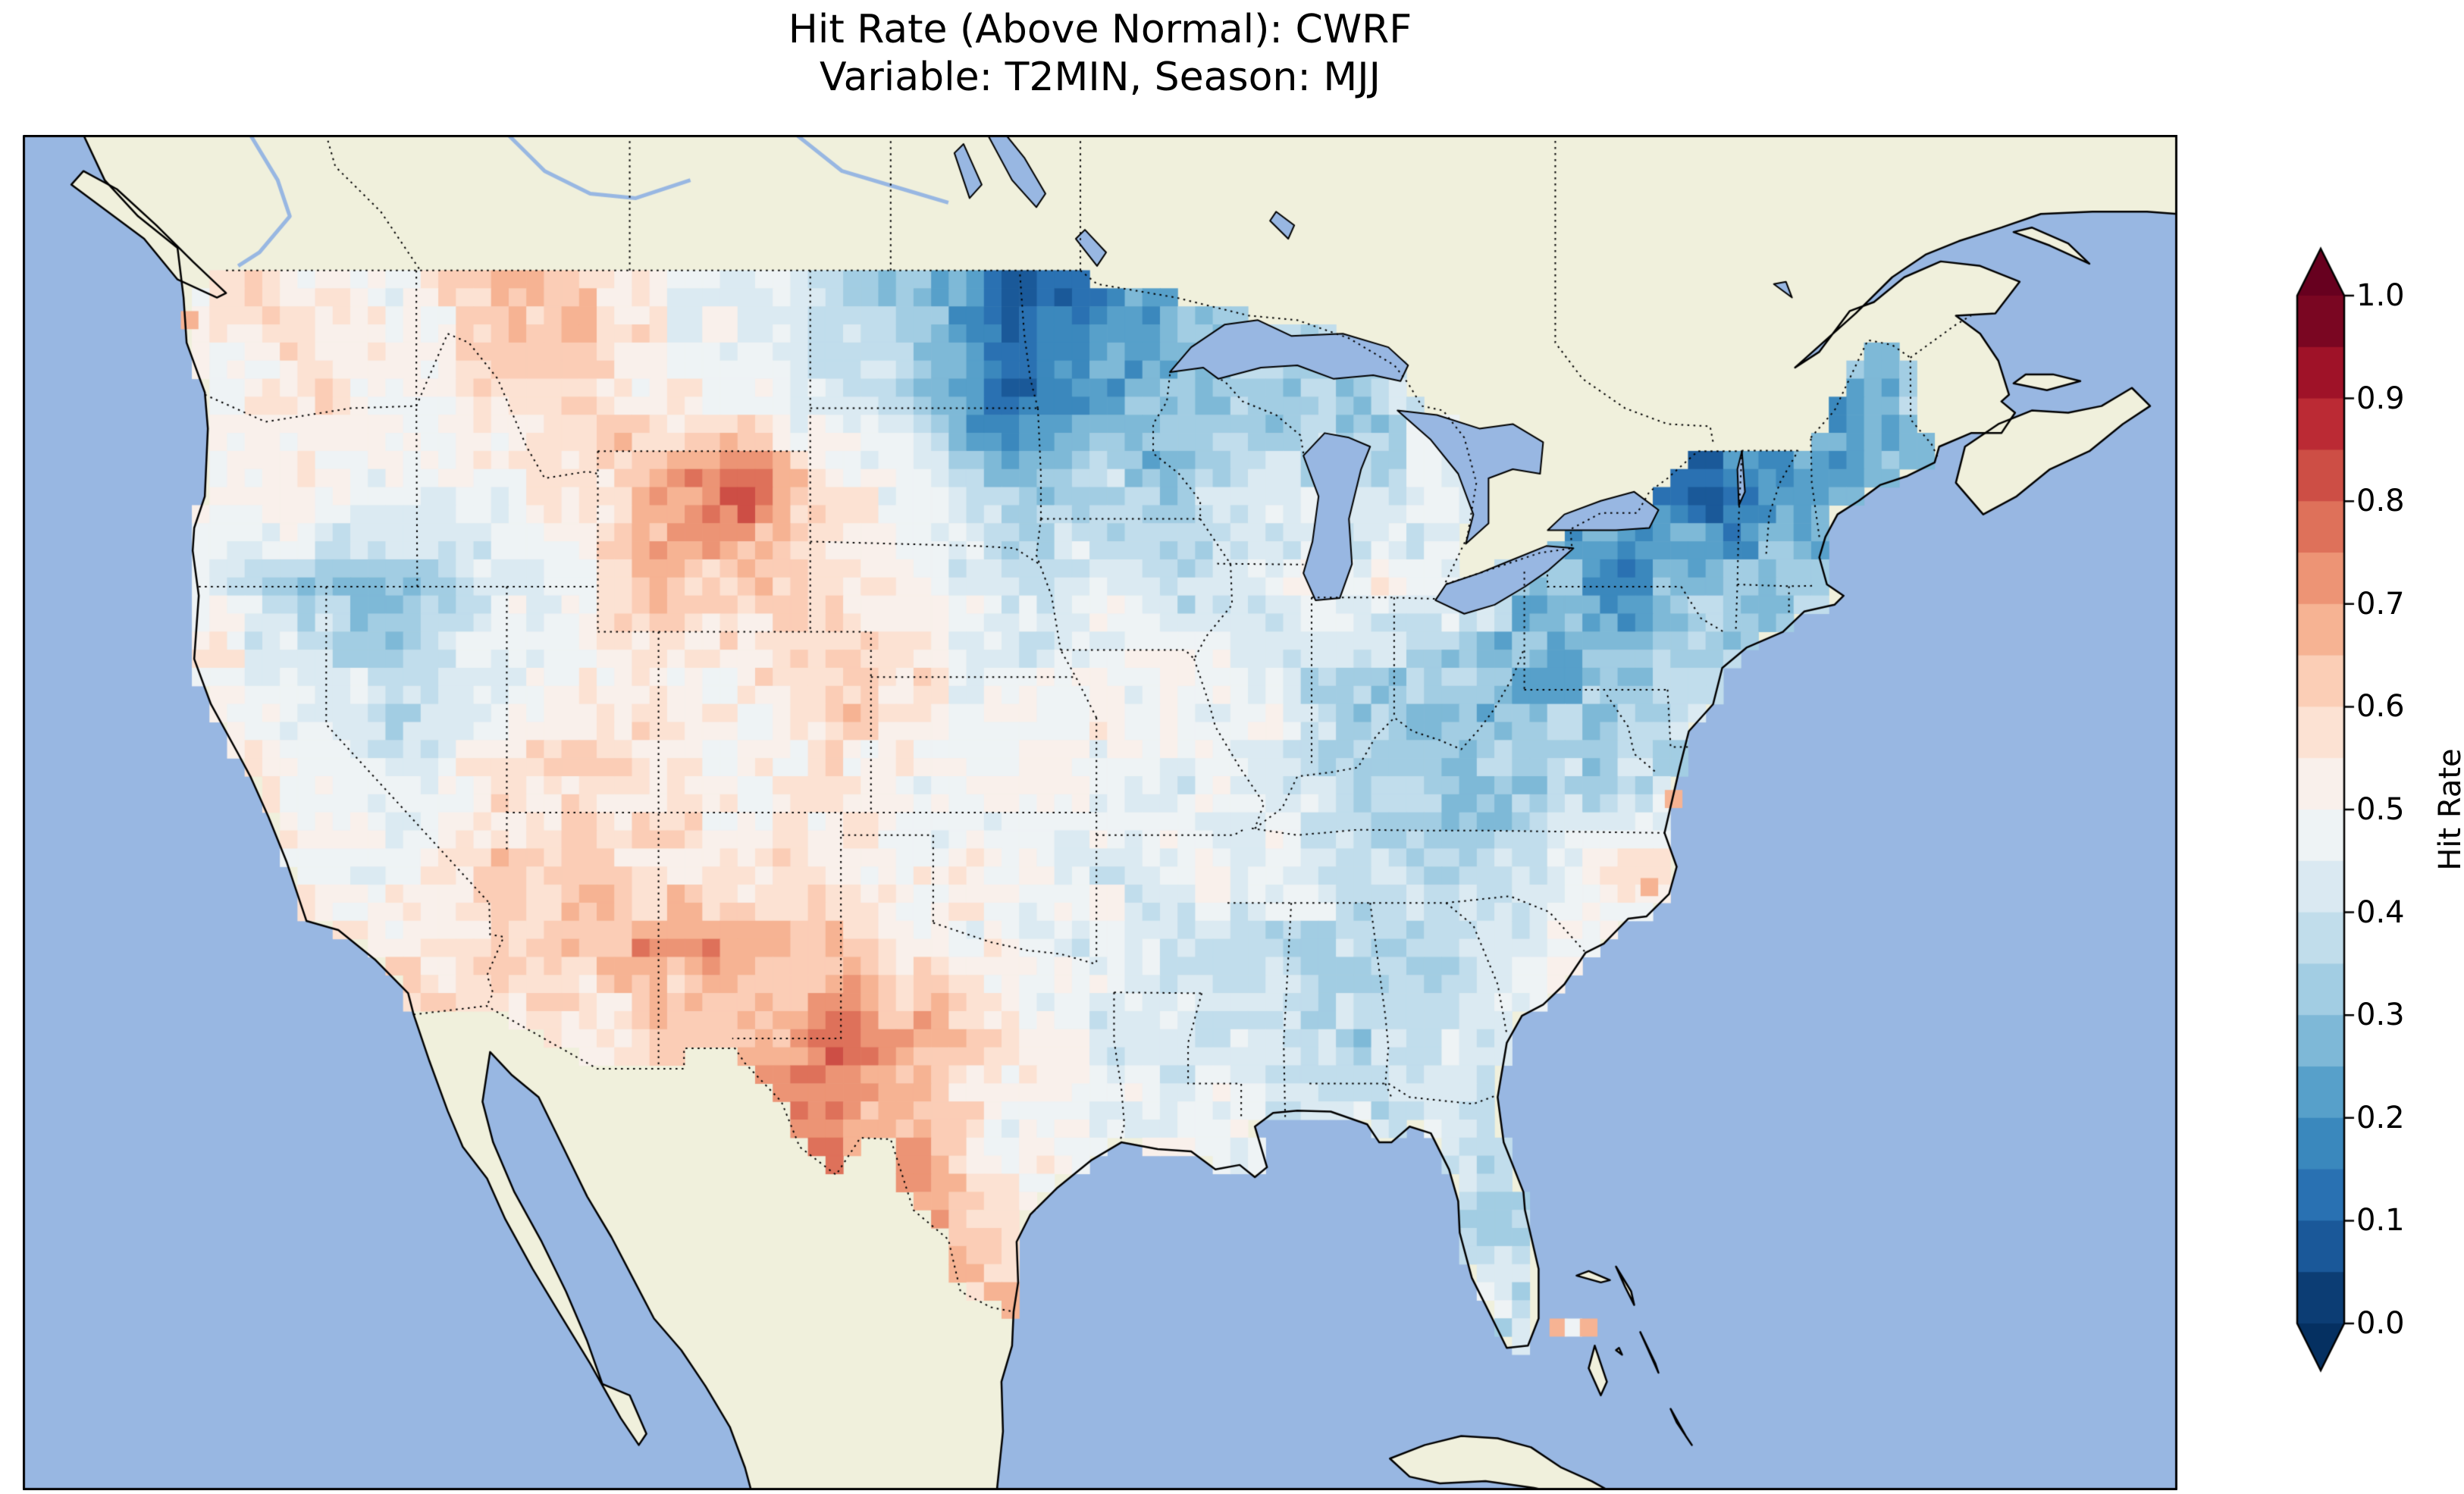  Describe the element at coordinates (2381, 1015) in the screenshot. I see `colorbar-tick-label: 0.3` at that location.